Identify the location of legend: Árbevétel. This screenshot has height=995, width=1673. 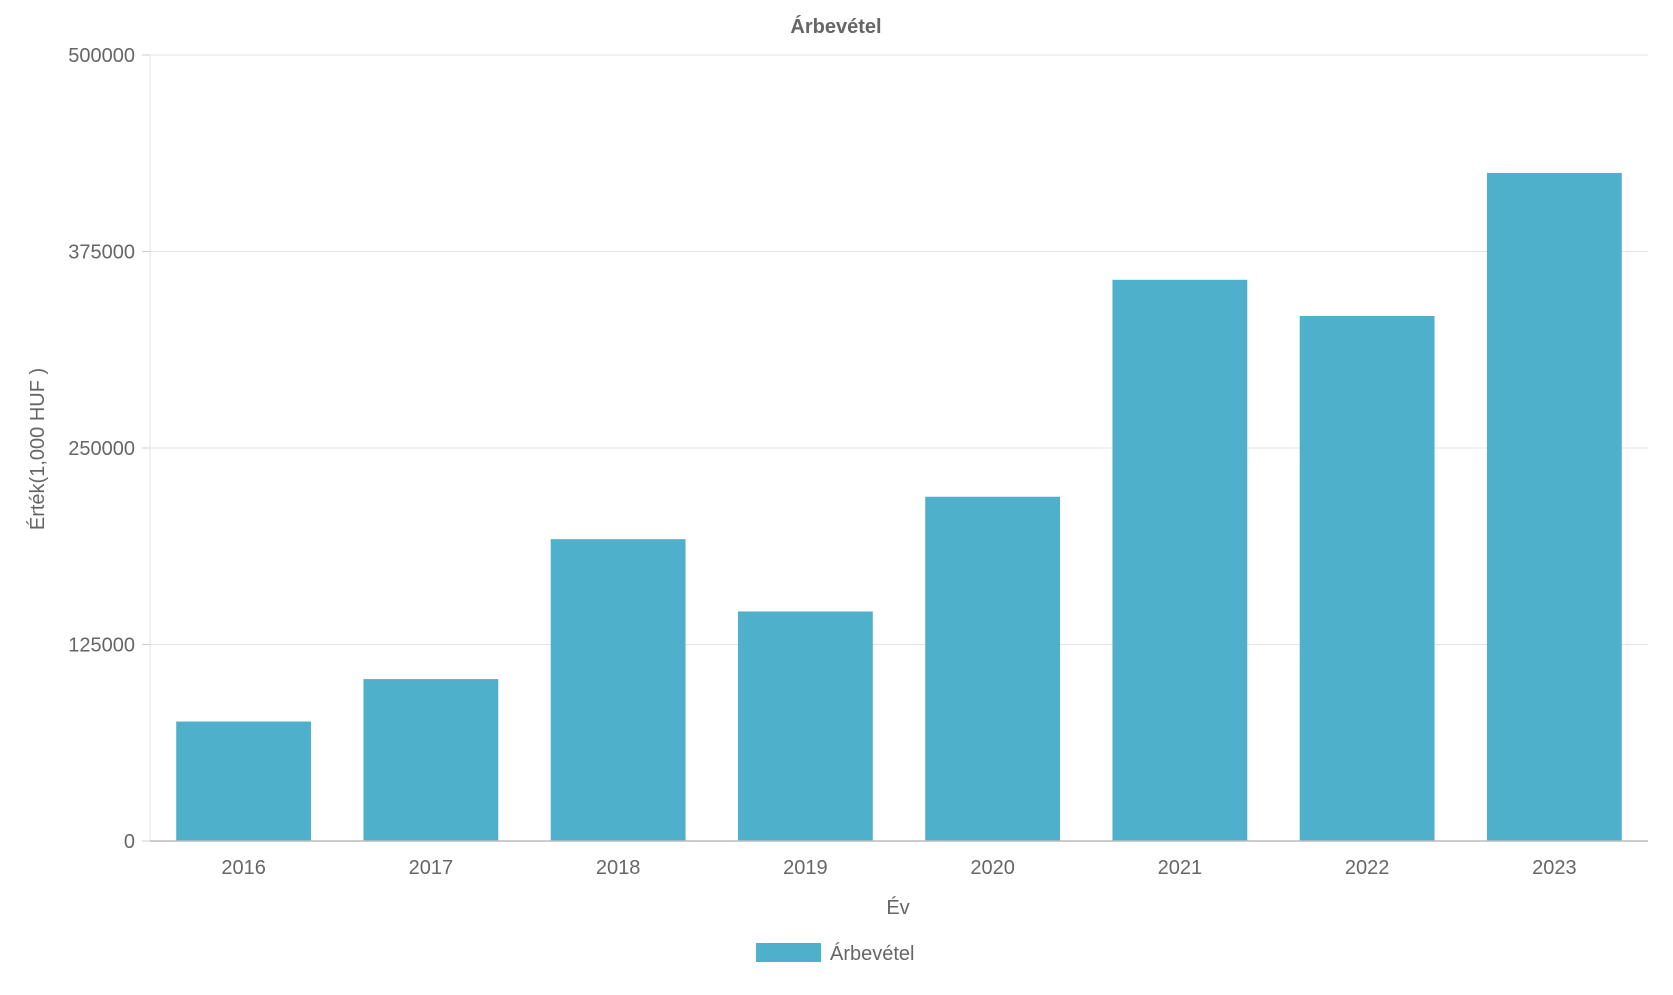
(835, 953).